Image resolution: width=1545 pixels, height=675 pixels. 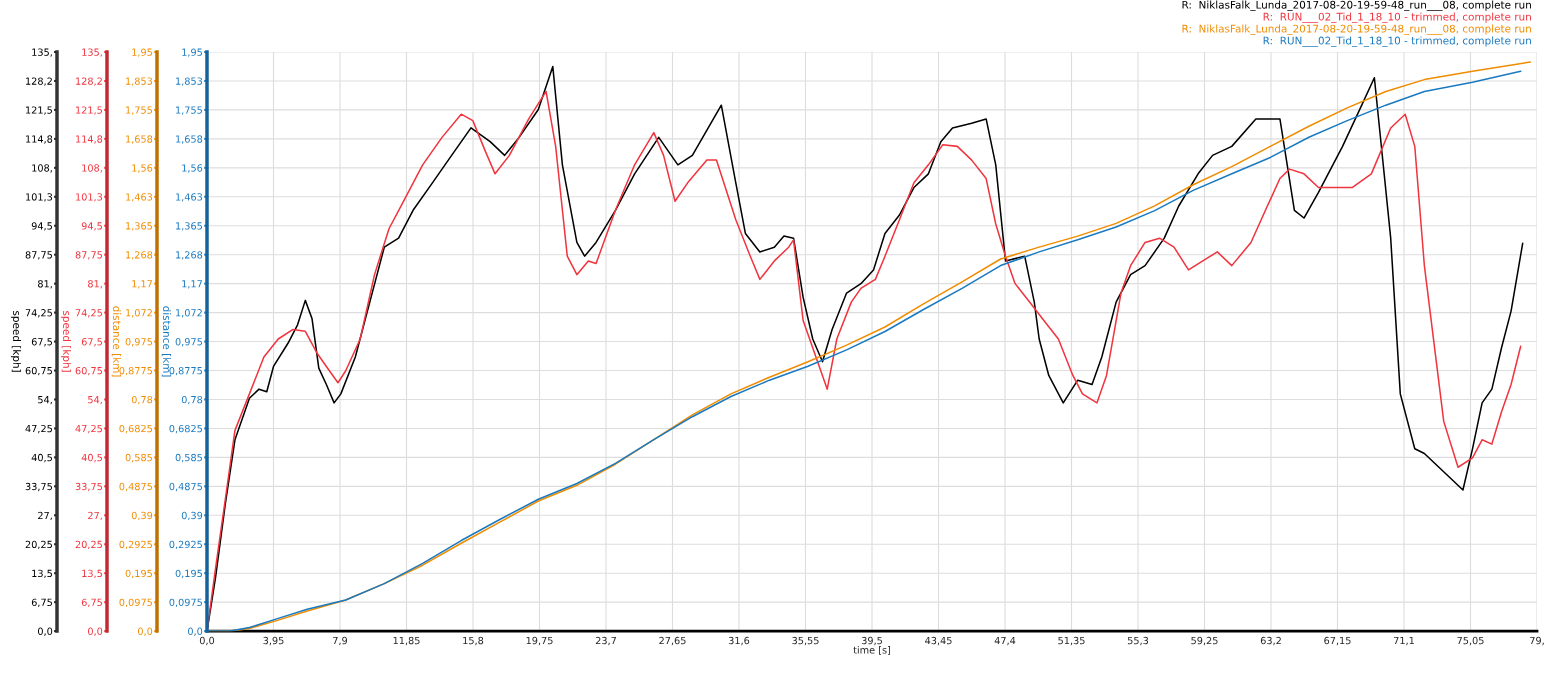 I want to click on y-tick-label: 108,, so click(x=42, y=168).